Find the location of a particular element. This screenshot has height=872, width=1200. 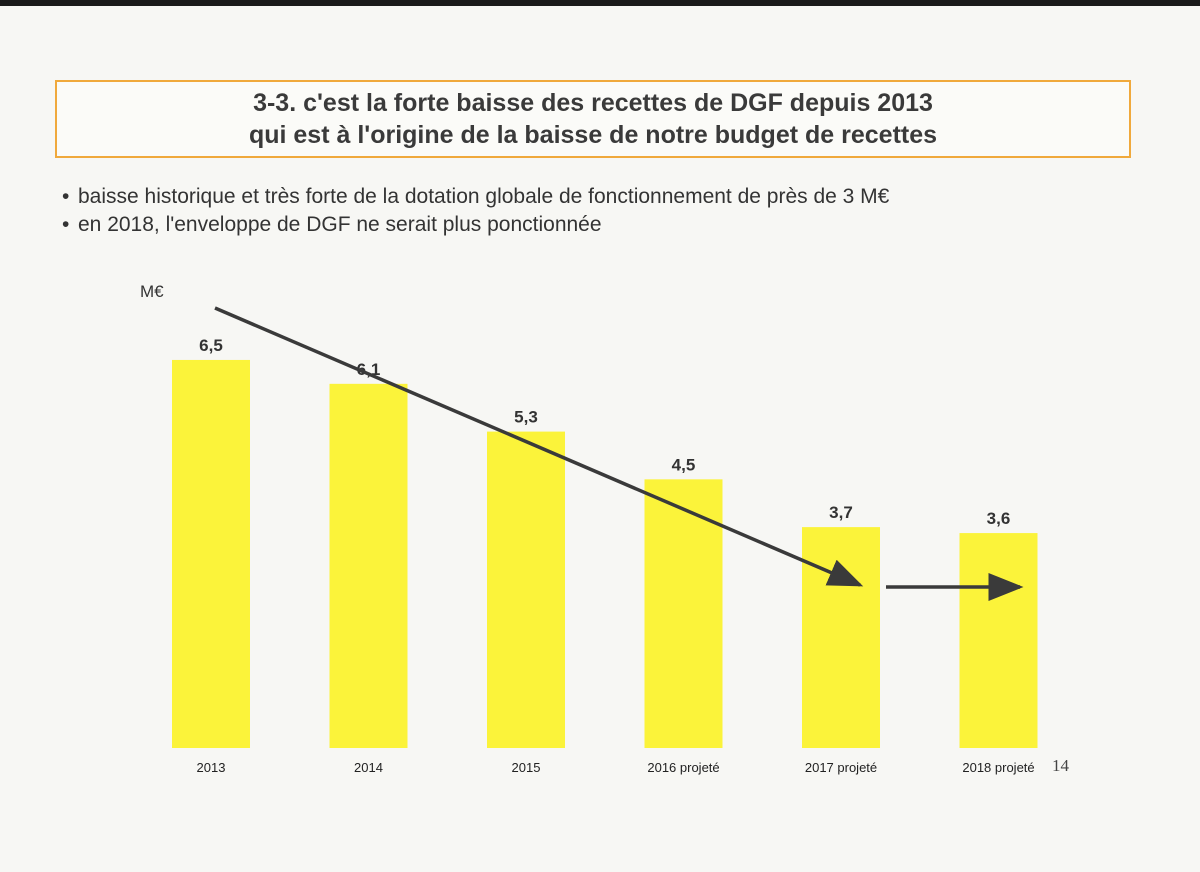

data-label: 3,6 is located at coordinates (999, 518).